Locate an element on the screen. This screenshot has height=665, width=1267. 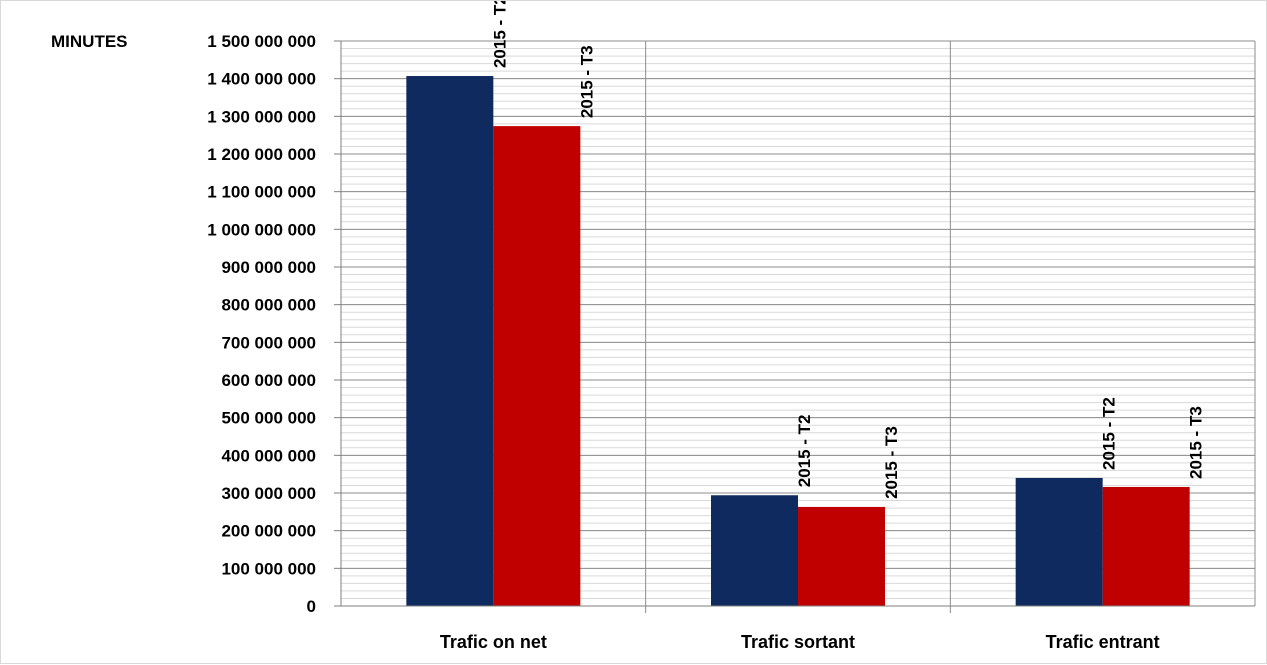
y-tick-label: 700 000 000 is located at coordinates (268, 342).